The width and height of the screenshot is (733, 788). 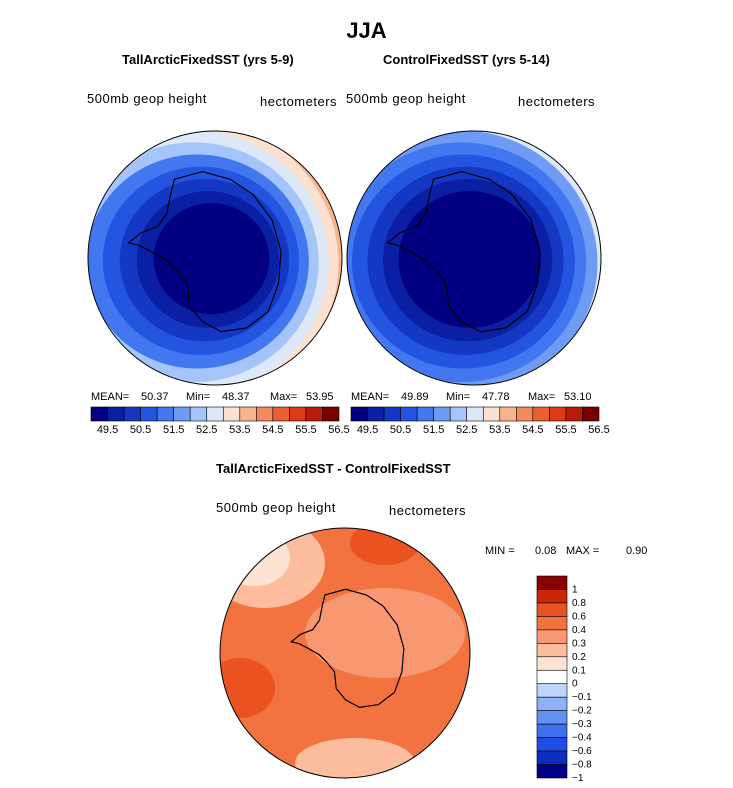 What do you see at coordinates (320, 397) in the screenshot?
I see `max-value-tall: 53.95` at bounding box center [320, 397].